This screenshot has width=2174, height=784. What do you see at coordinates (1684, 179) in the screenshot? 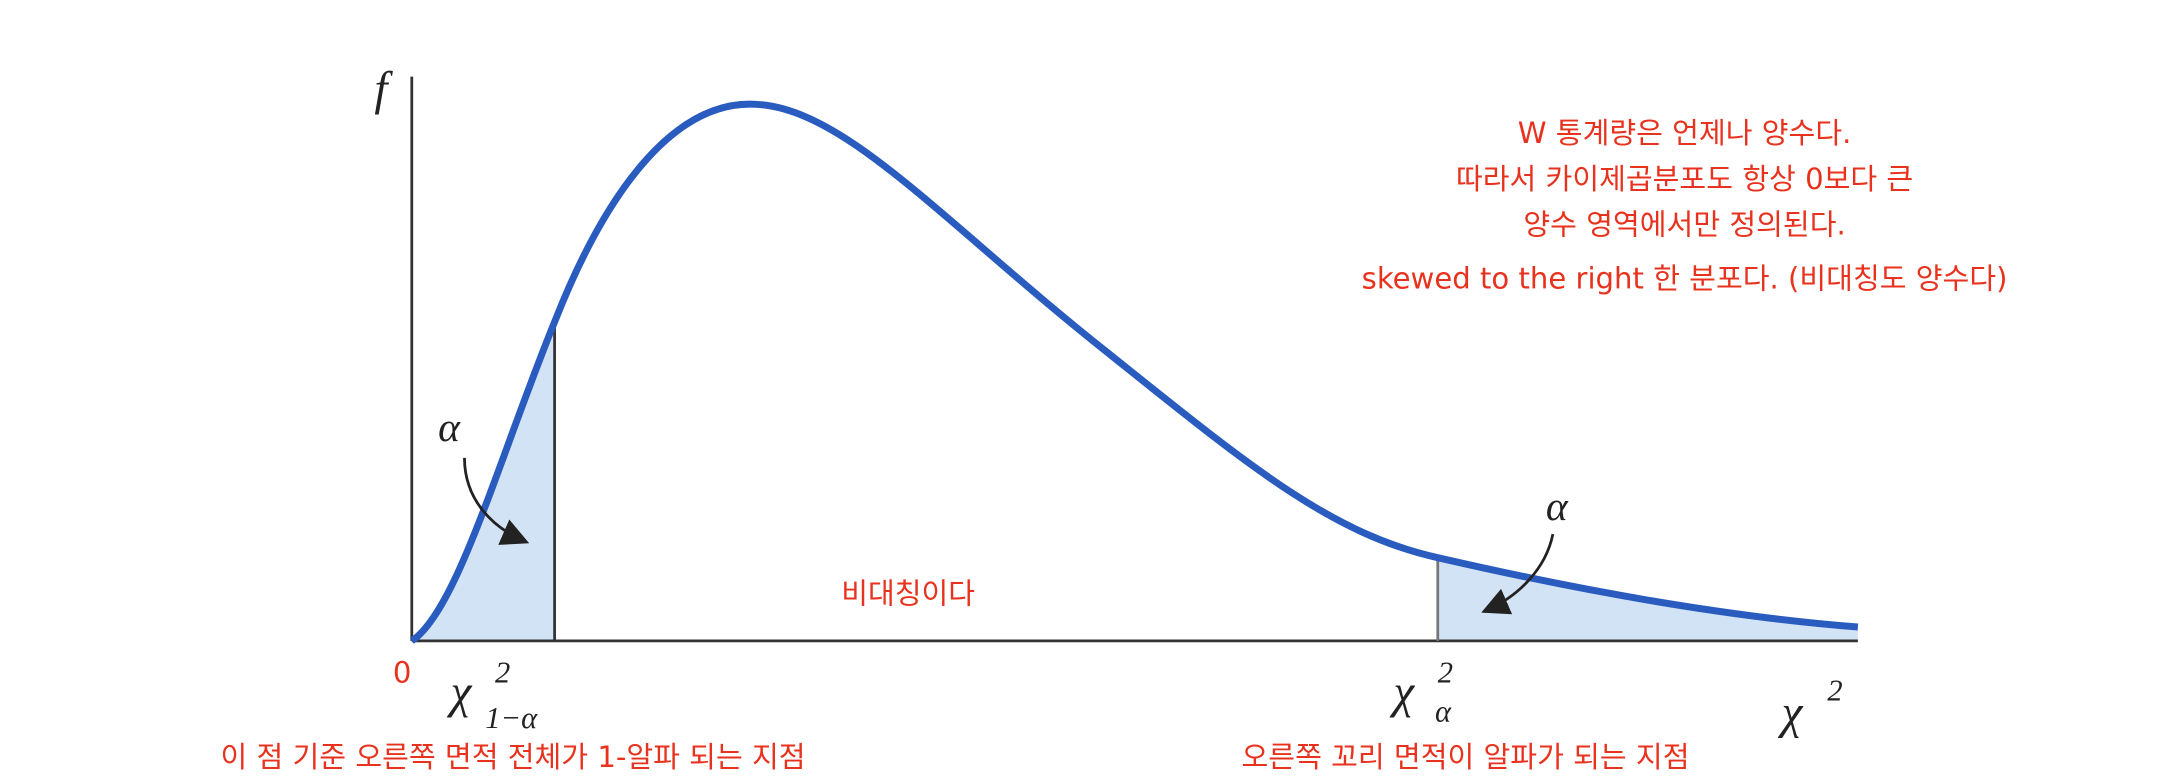
I see `note: 따라서 카이제곱분포도 항상 0보다 큰` at bounding box center [1684, 179].